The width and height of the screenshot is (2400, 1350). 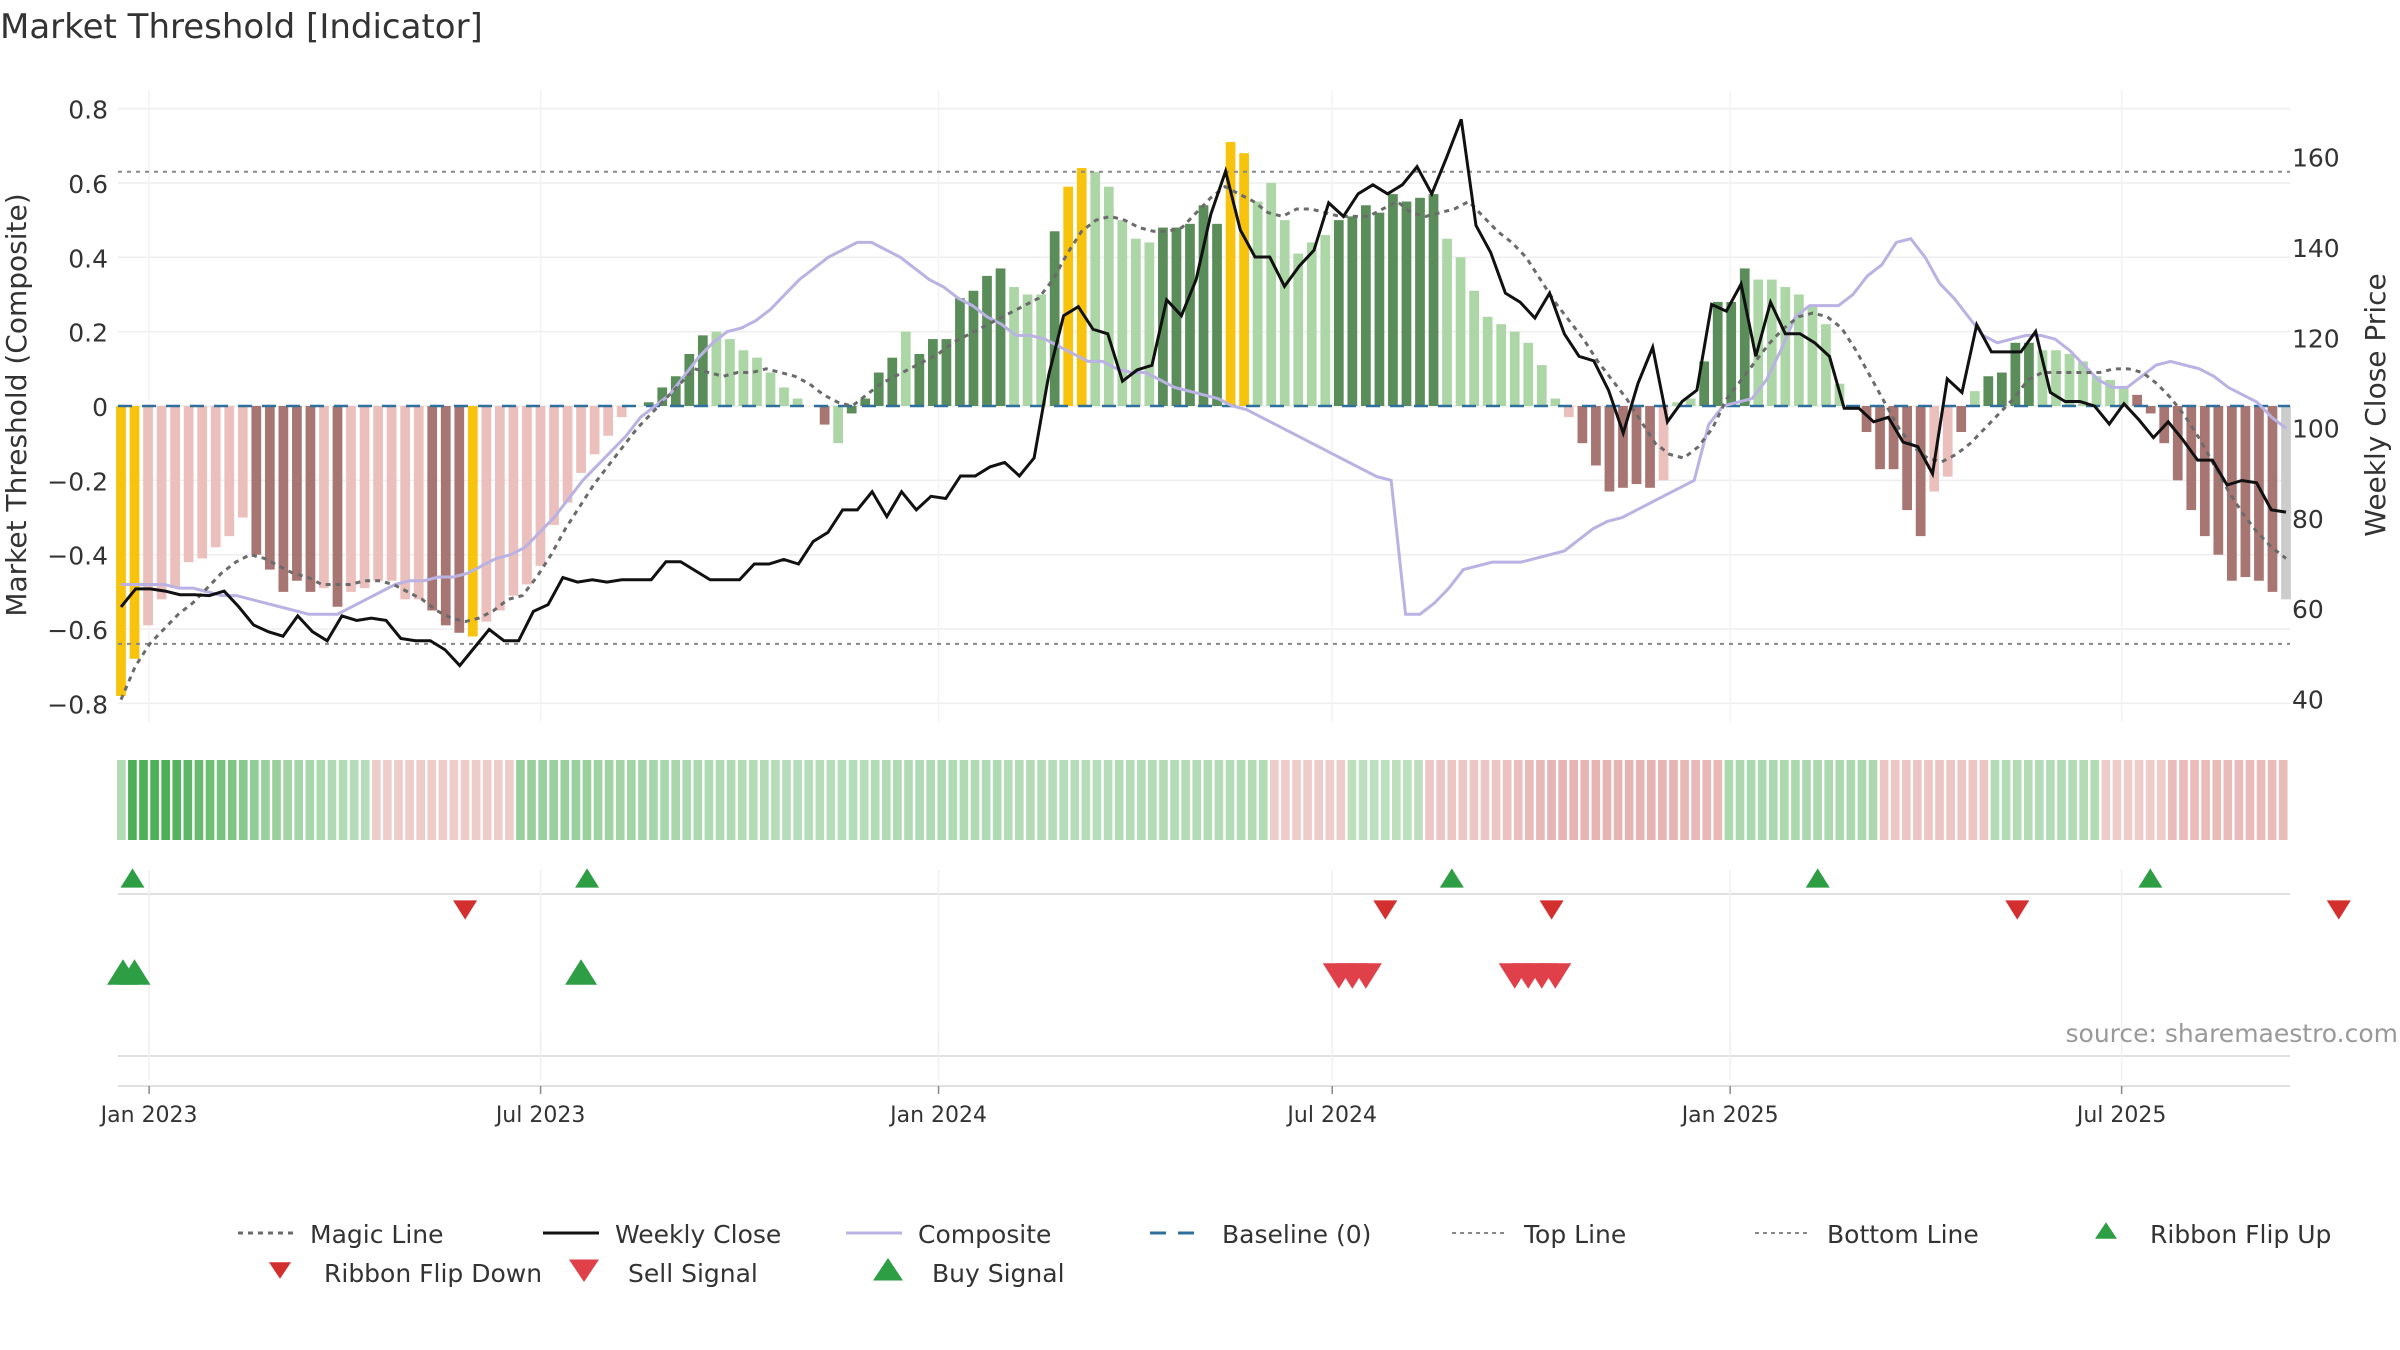 What do you see at coordinates (2308, 699) in the screenshot?
I see `y2-tick-label: 40` at bounding box center [2308, 699].